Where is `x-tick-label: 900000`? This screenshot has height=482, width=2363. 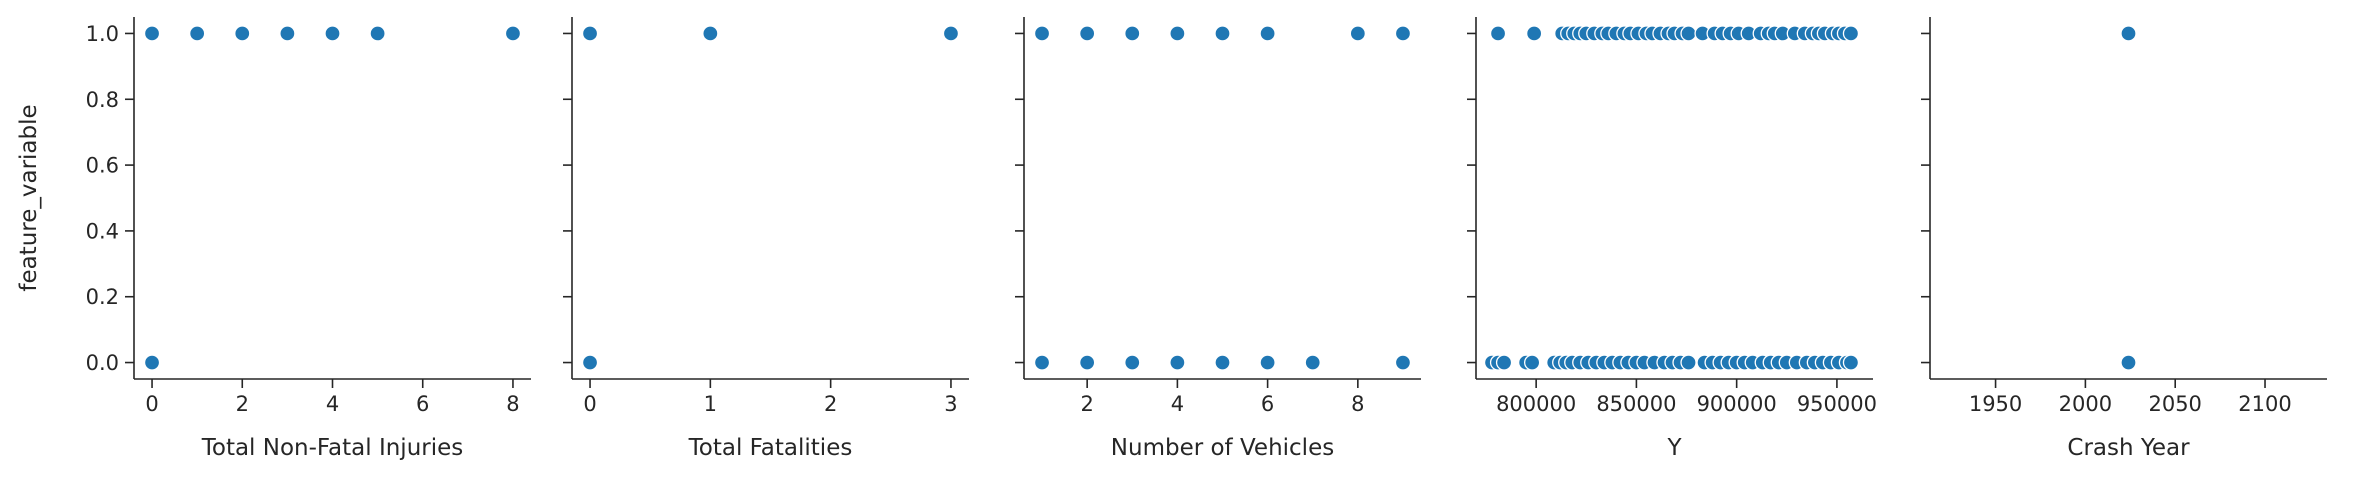 x-tick-label: 900000 is located at coordinates (1737, 404).